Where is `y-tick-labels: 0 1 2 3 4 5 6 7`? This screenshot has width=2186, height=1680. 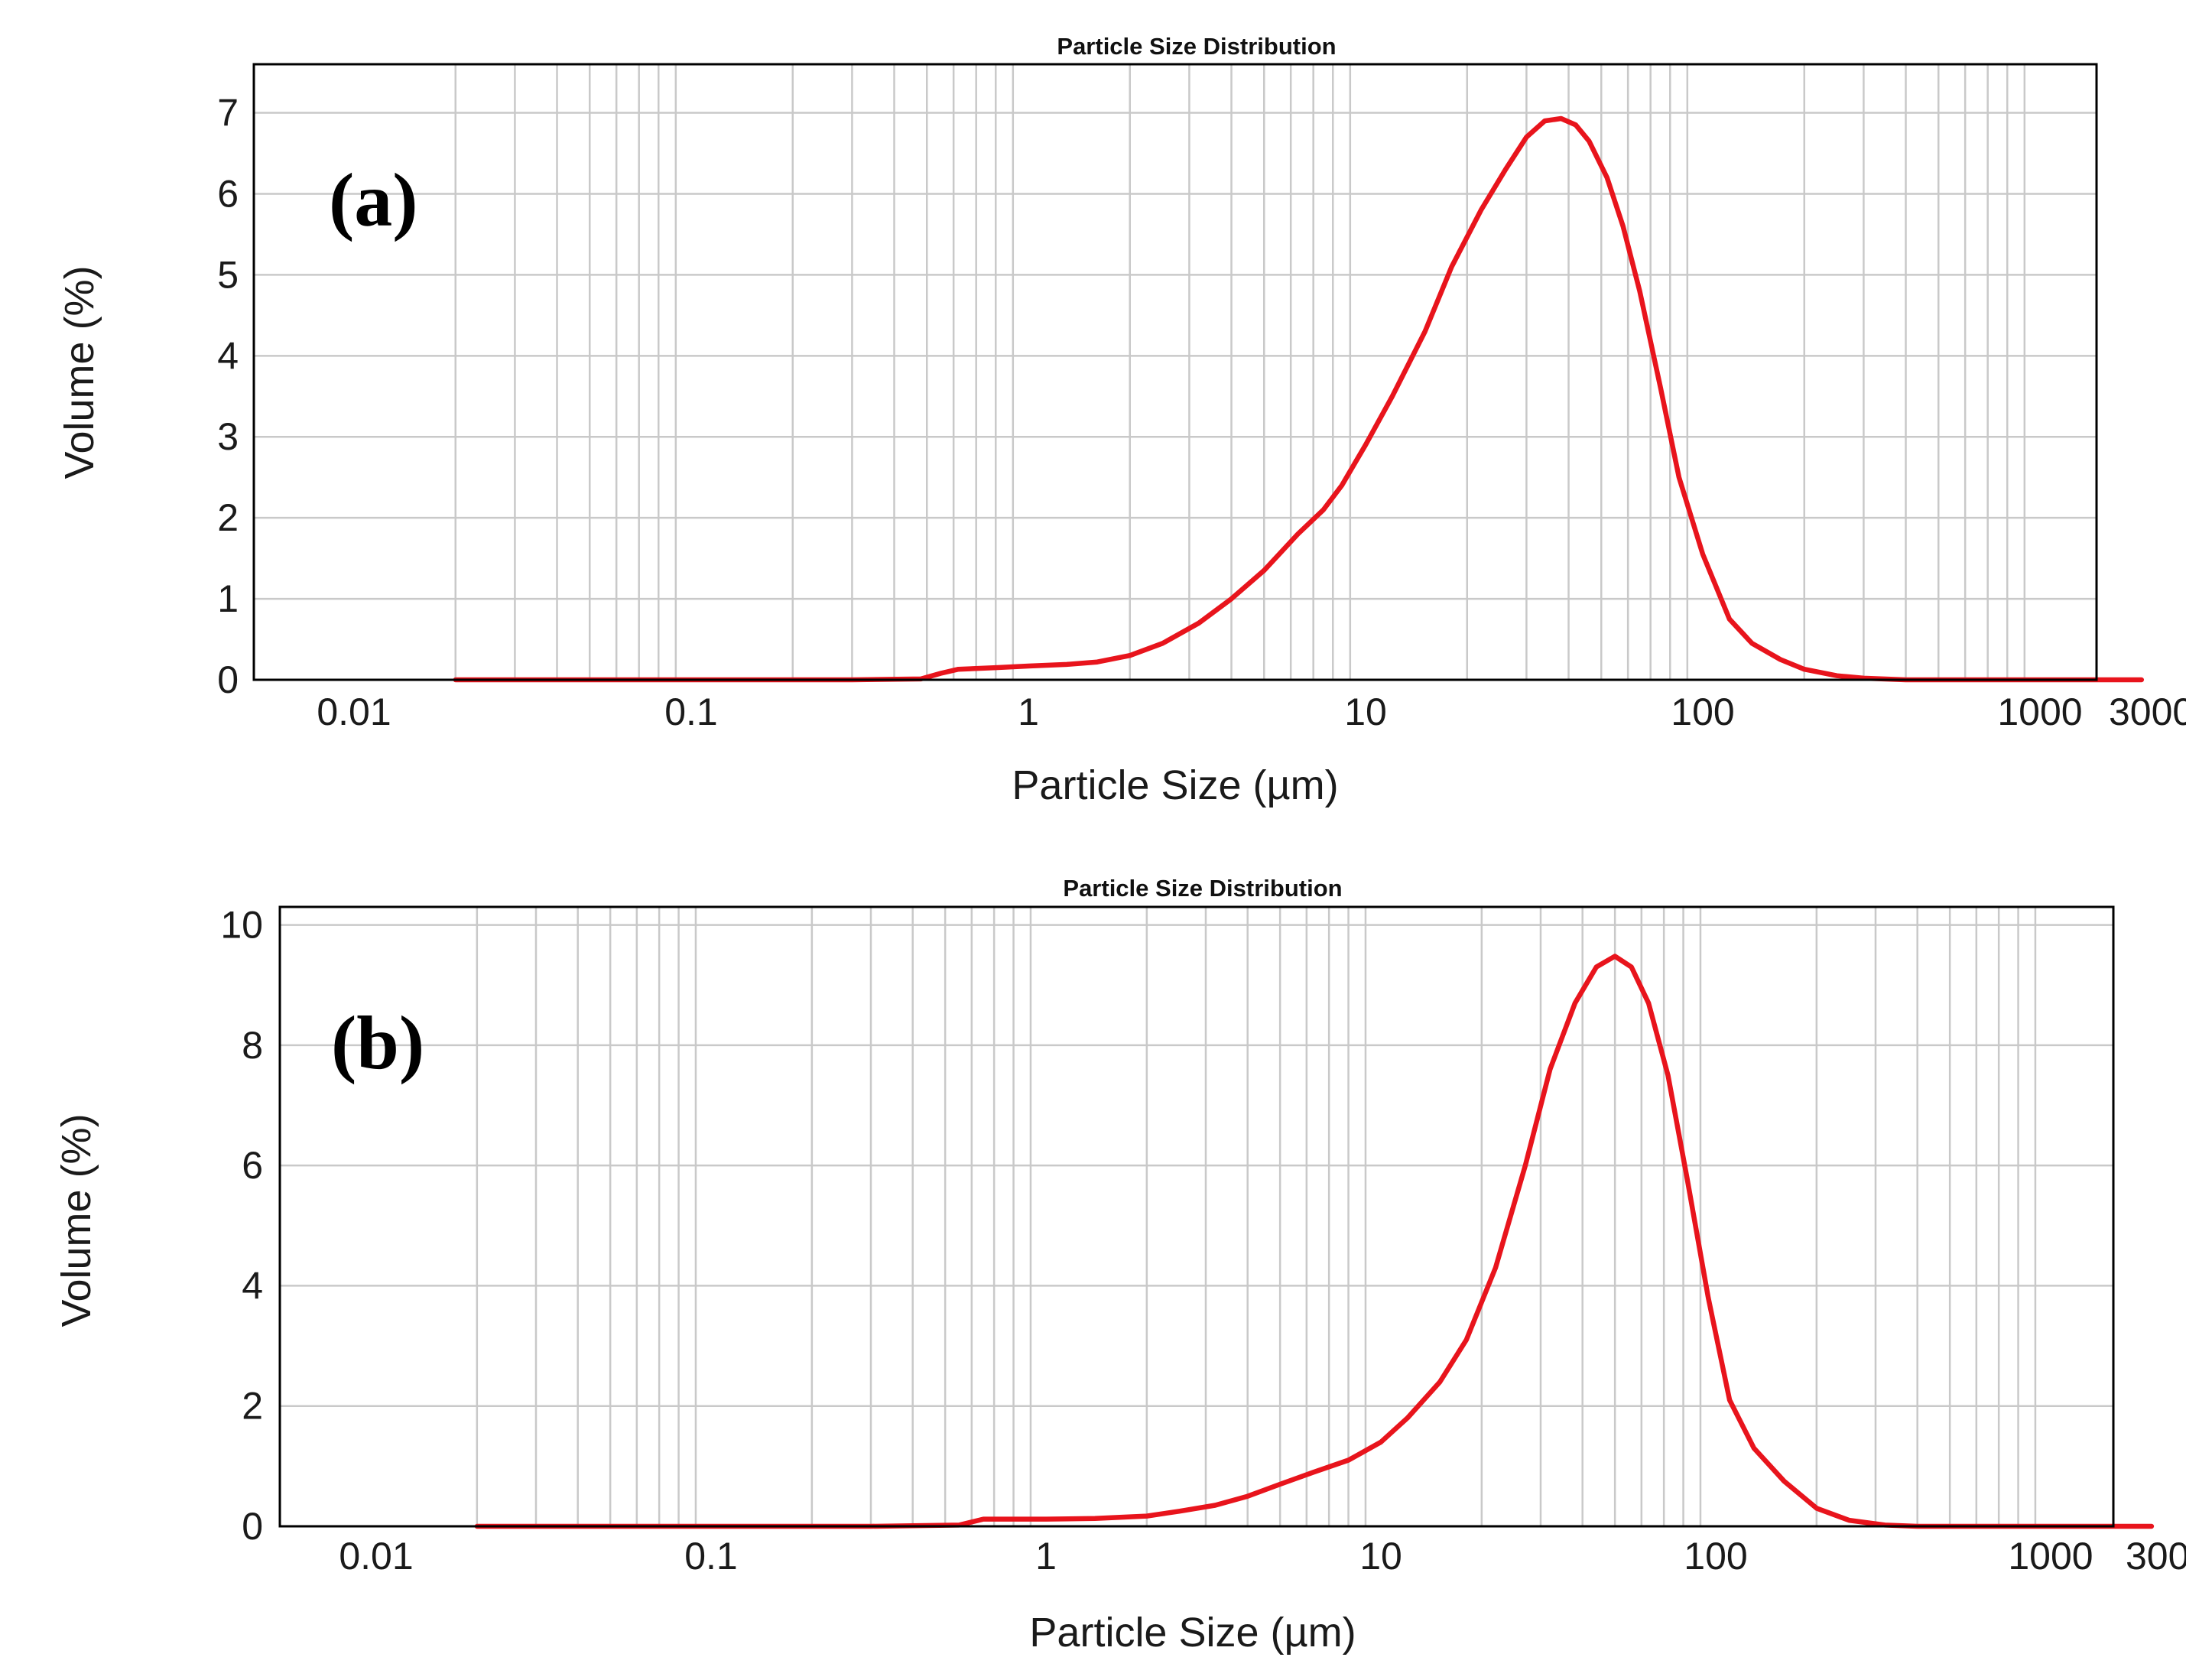 y-tick-labels: 0 1 2 3 4 5 6 7 is located at coordinates (228, 396).